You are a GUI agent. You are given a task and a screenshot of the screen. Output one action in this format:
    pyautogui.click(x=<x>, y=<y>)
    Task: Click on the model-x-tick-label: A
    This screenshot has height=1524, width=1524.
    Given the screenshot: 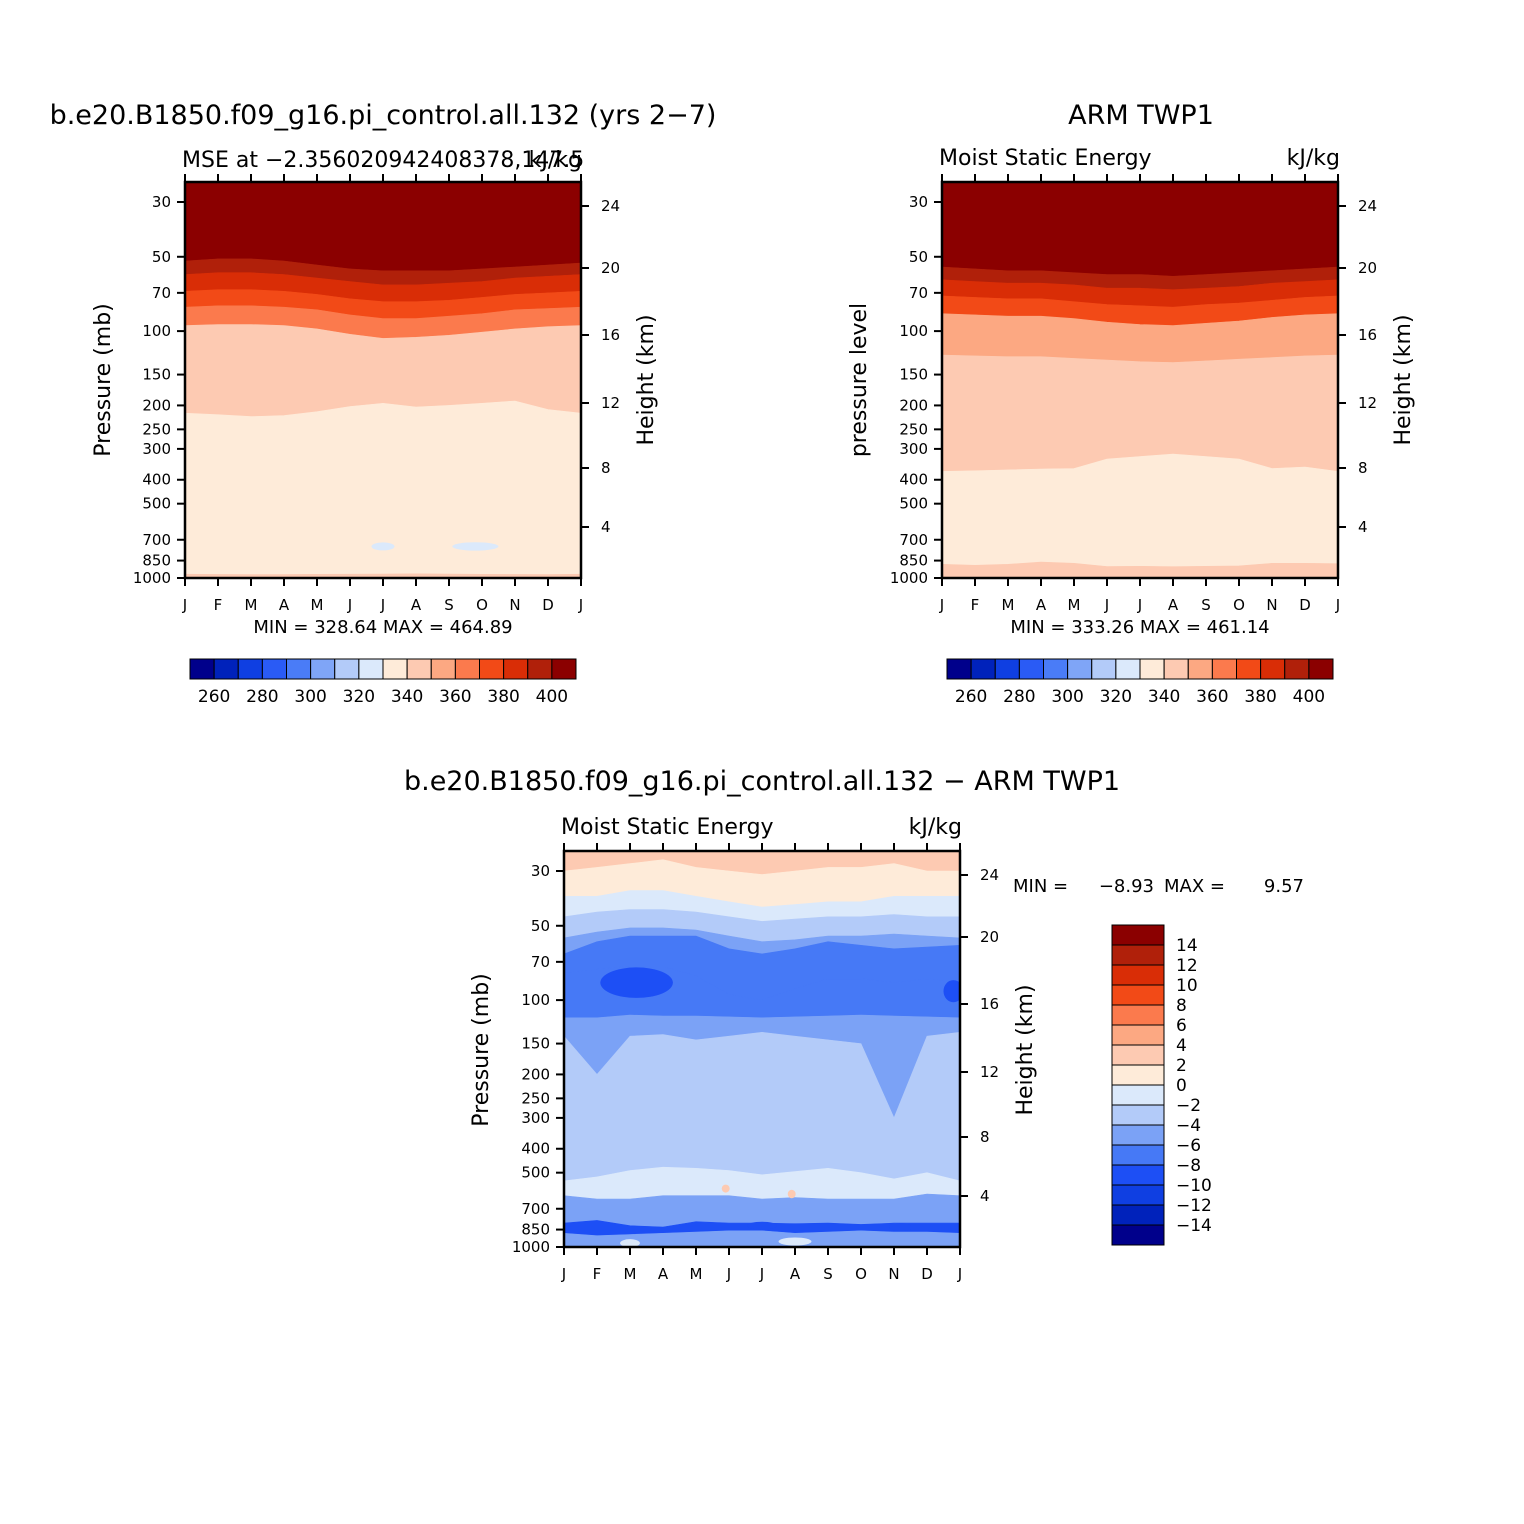 What is the action you would take?
    pyautogui.click(x=416, y=605)
    